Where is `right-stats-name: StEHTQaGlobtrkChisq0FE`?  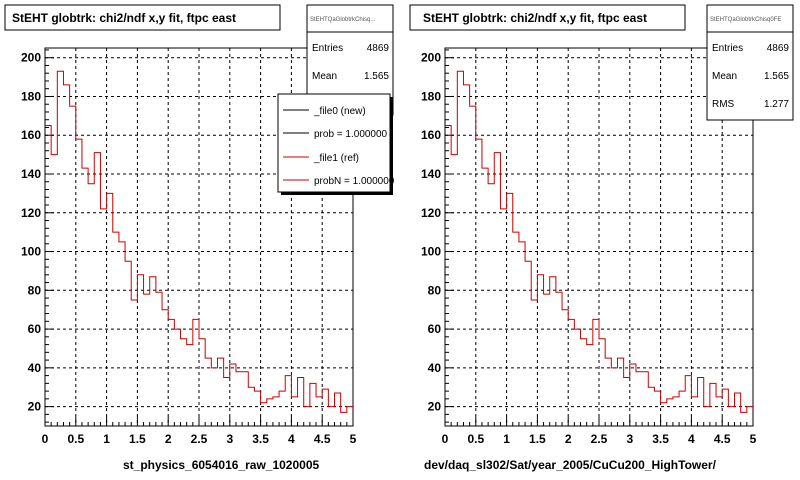 right-stats-name: StEHTQaGlobtrkChisq0FE is located at coordinates (745, 20).